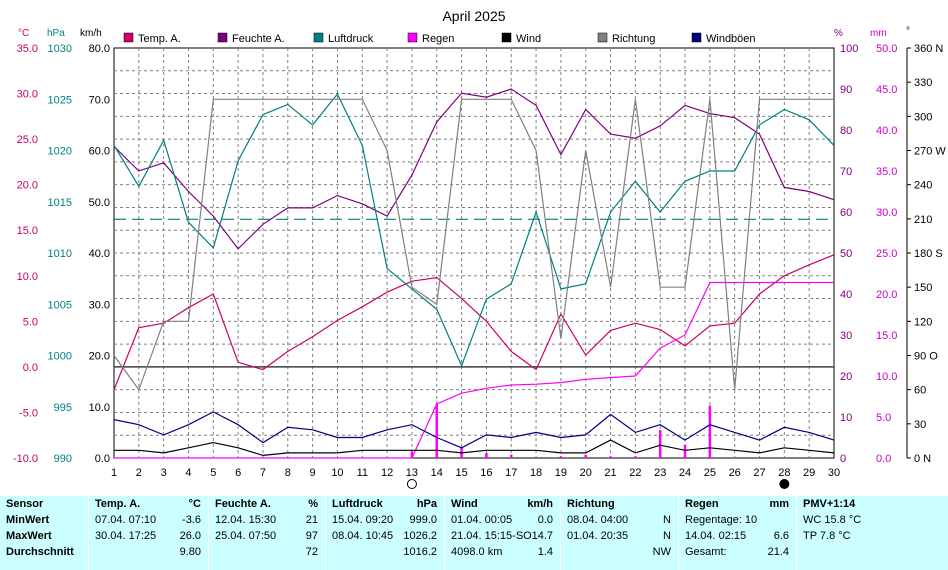 The width and height of the screenshot is (948, 570). Describe the element at coordinates (923, 322) in the screenshot. I see `direction-tick-label: 120` at that location.